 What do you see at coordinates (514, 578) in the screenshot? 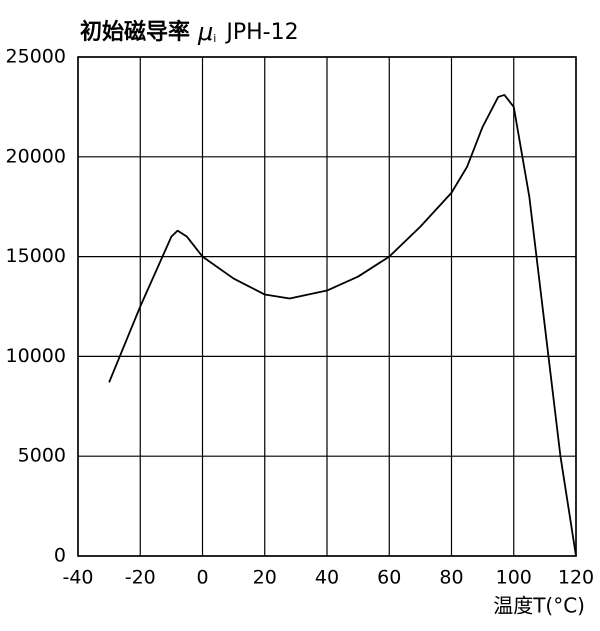
I see `x-tick-label: 100` at bounding box center [514, 578].